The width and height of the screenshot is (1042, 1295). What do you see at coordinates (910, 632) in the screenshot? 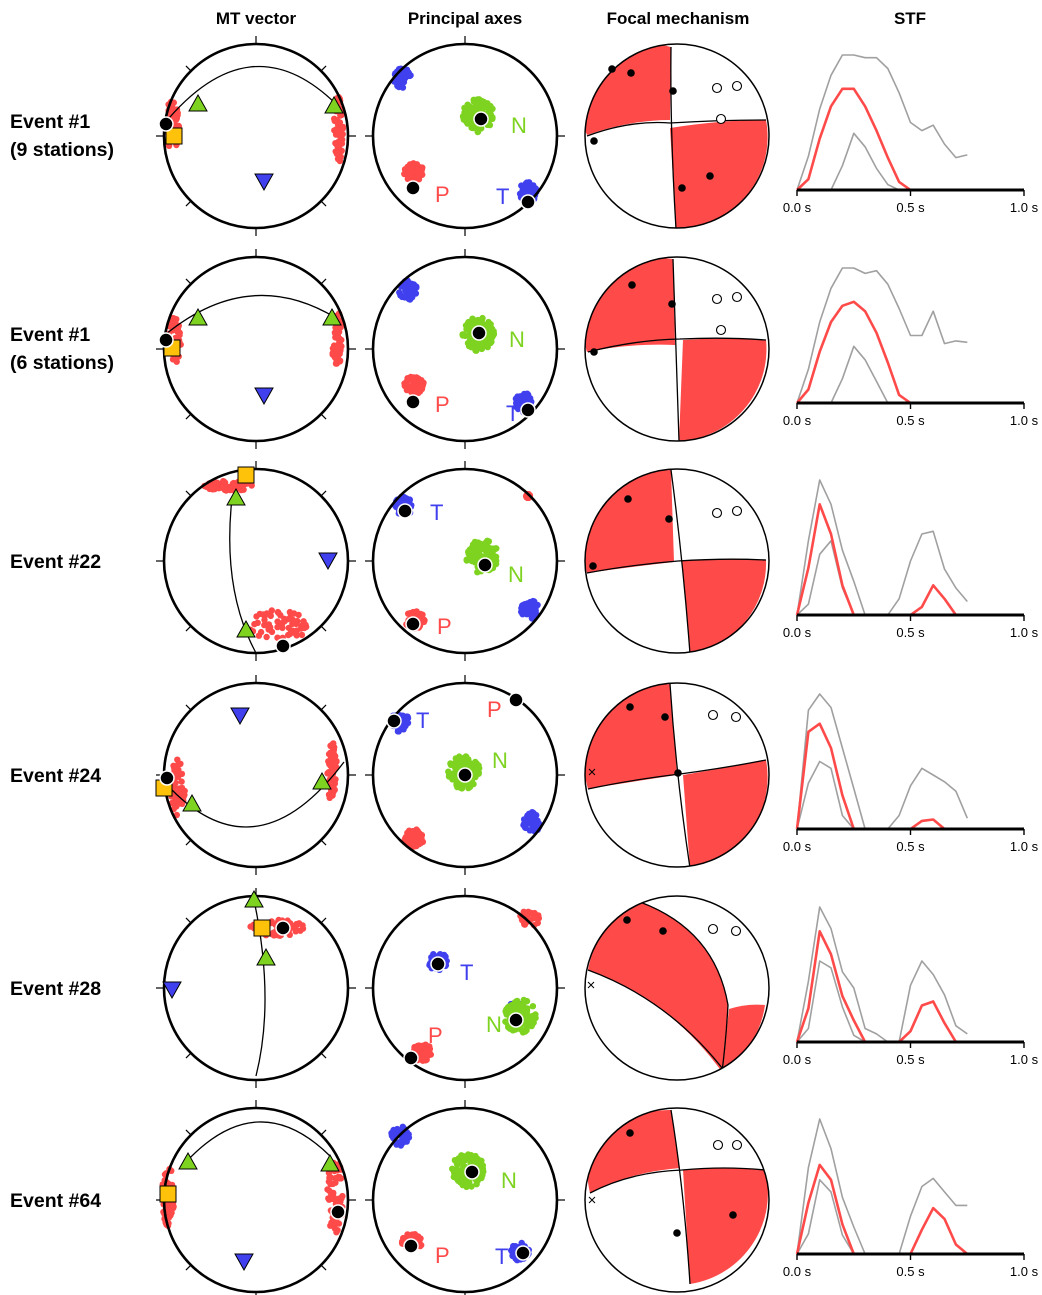
I see `stf-tick-label: 0.5 s` at bounding box center [910, 632].